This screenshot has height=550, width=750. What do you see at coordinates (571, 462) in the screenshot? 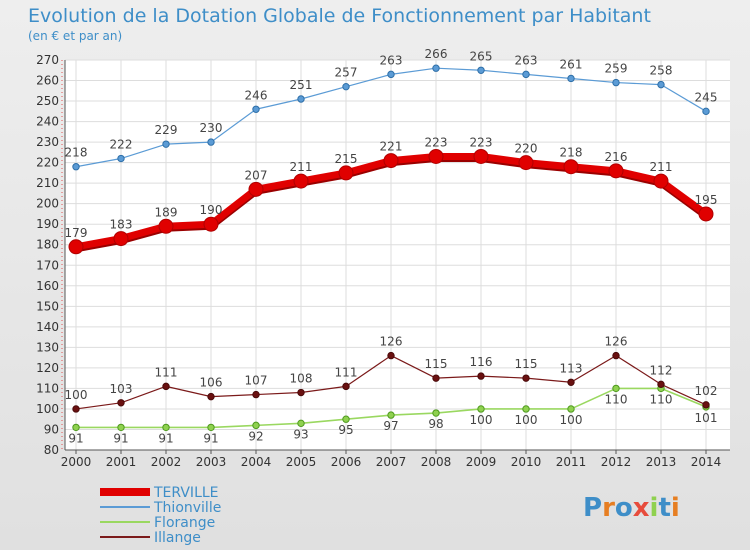
I see `x-tick-label: 2011` at bounding box center [571, 462].